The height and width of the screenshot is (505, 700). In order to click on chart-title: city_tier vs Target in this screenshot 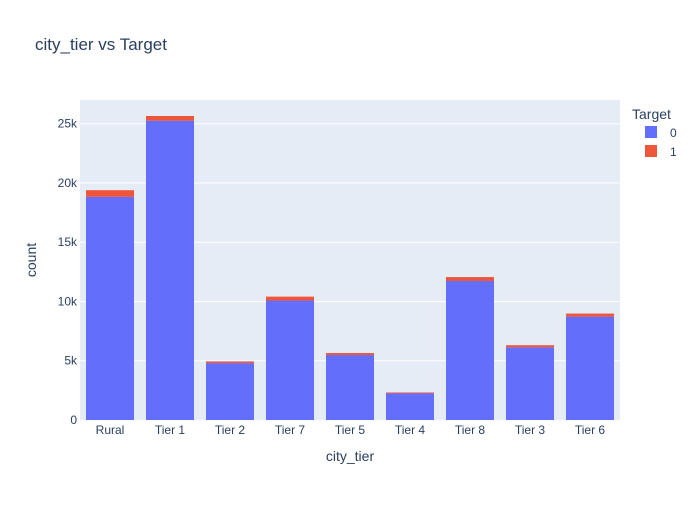, I will do `click(101, 44)`.